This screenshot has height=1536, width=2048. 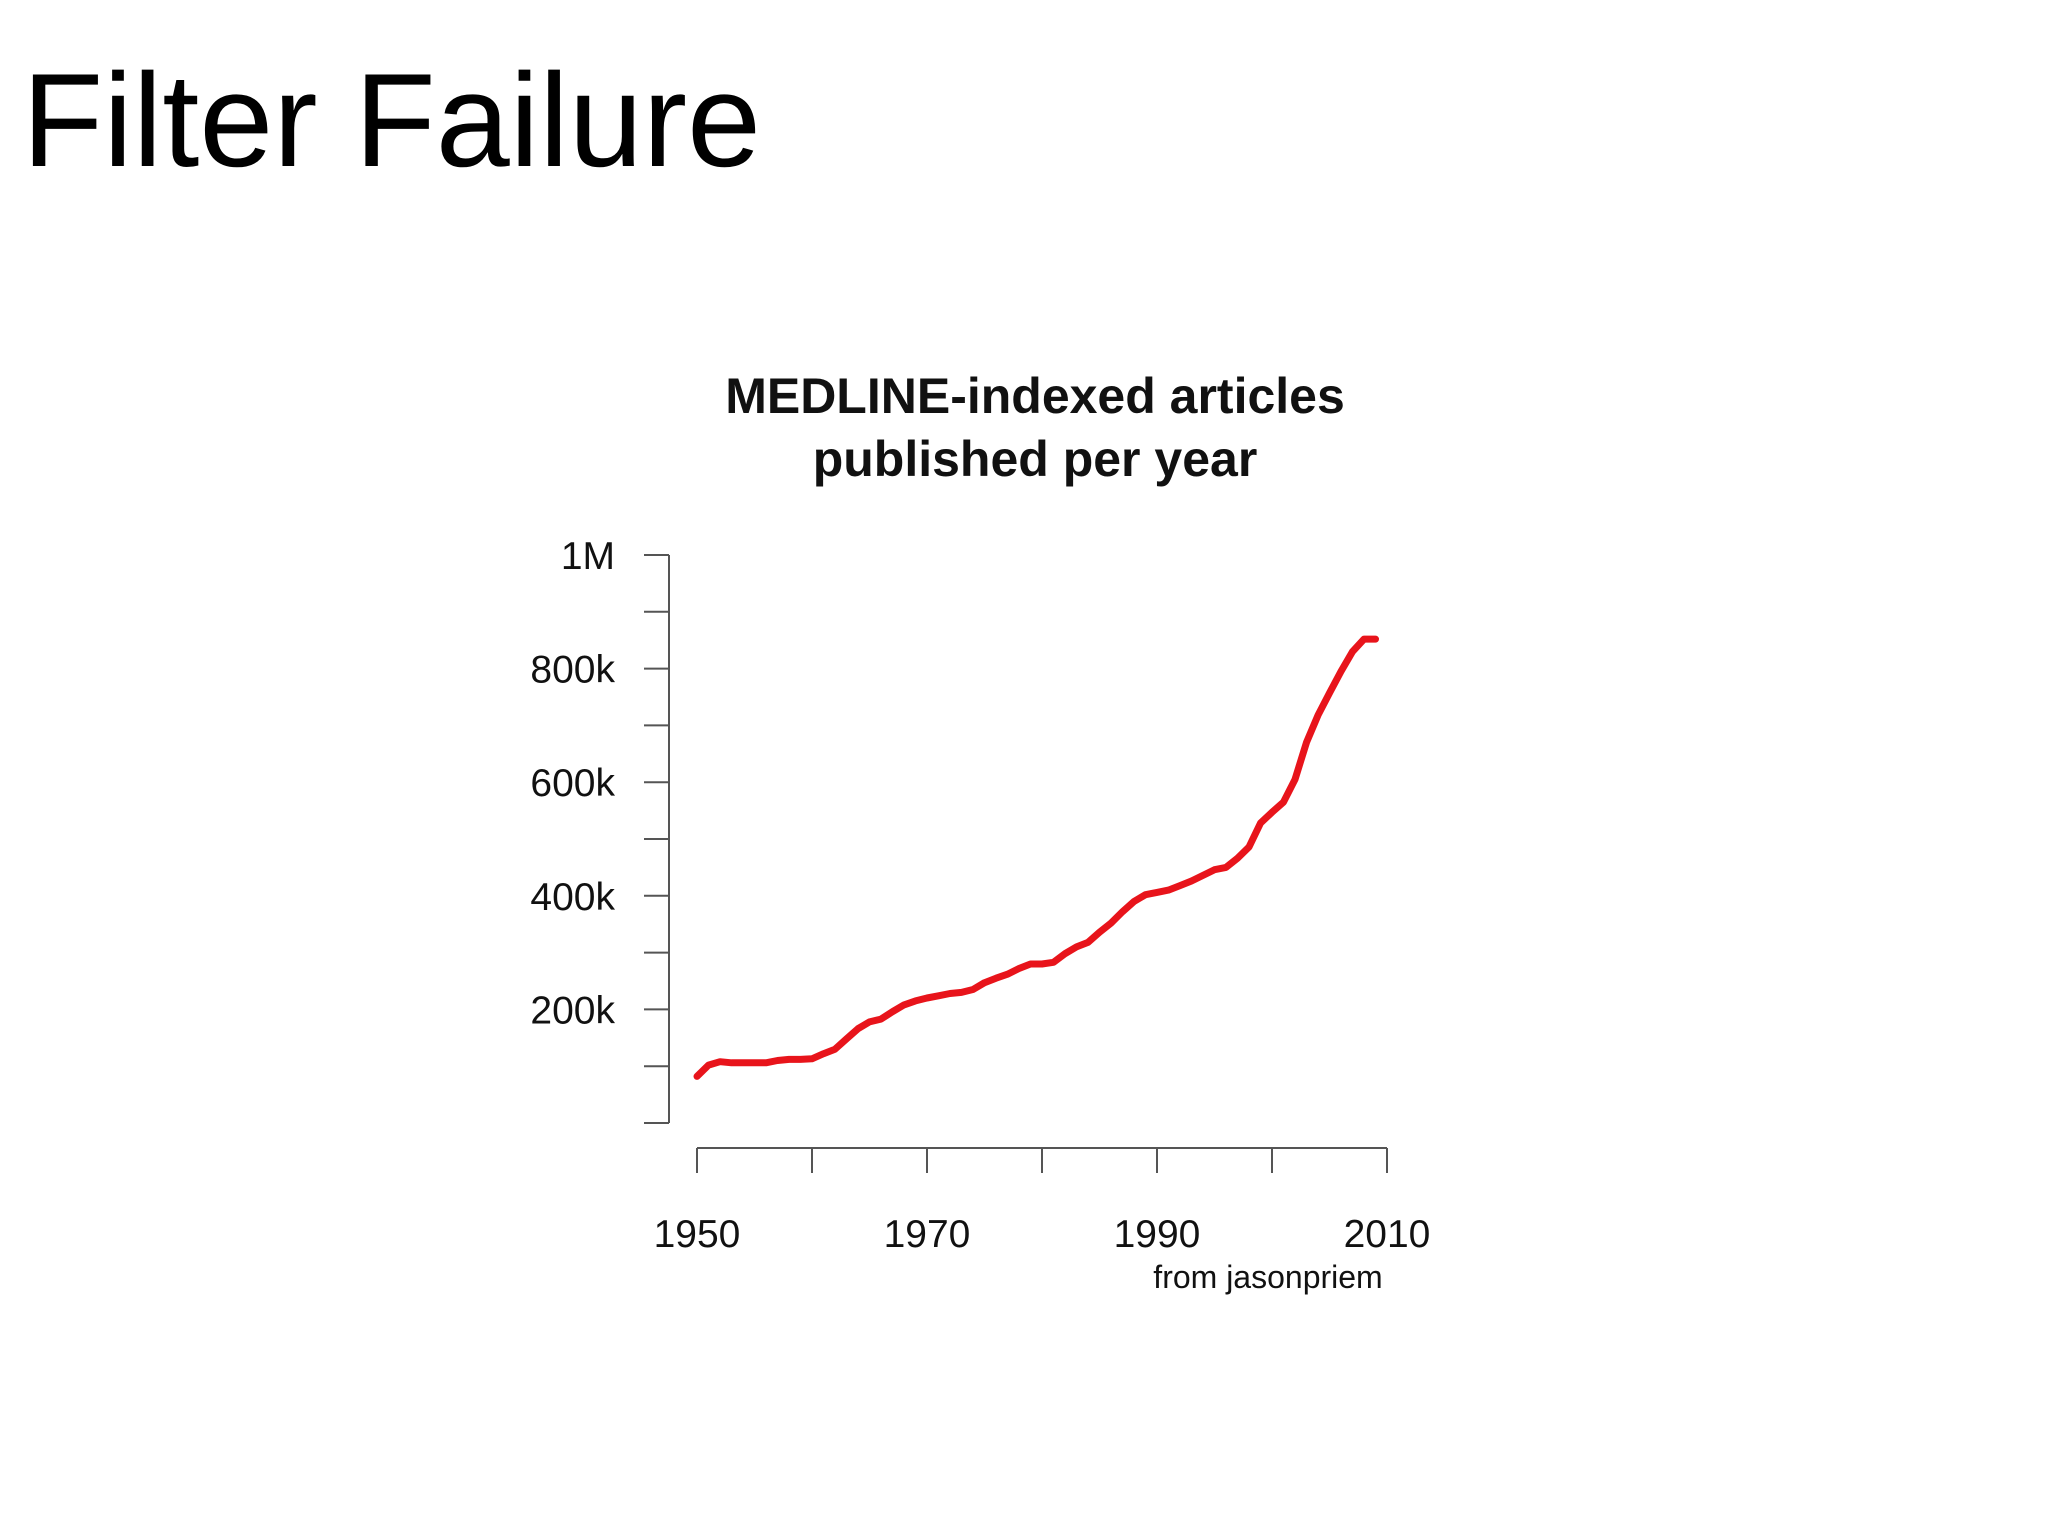 What do you see at coordinates (572, 1010) in the screenshot?
I see `y-tick-label: 200k` at bounding box center [572, 1010].